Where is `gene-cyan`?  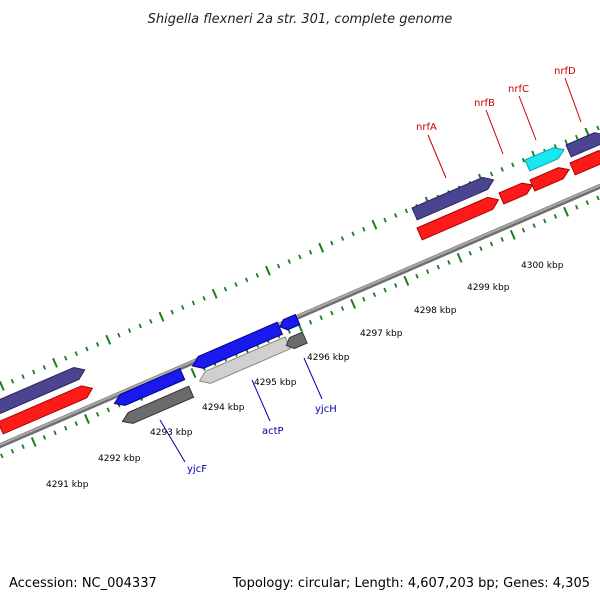
gene-cyan is located at coordinates (544, 159).